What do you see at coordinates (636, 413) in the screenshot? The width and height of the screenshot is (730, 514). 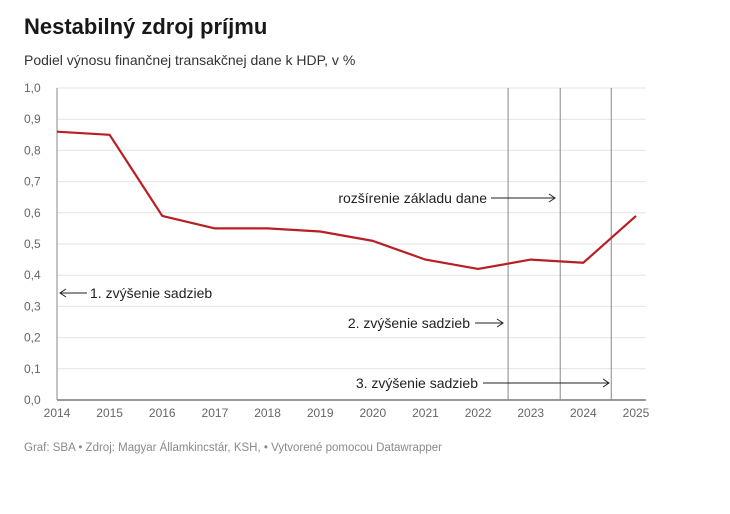 I see `x-tick-label: 2025` at bounding box center [636, 413].